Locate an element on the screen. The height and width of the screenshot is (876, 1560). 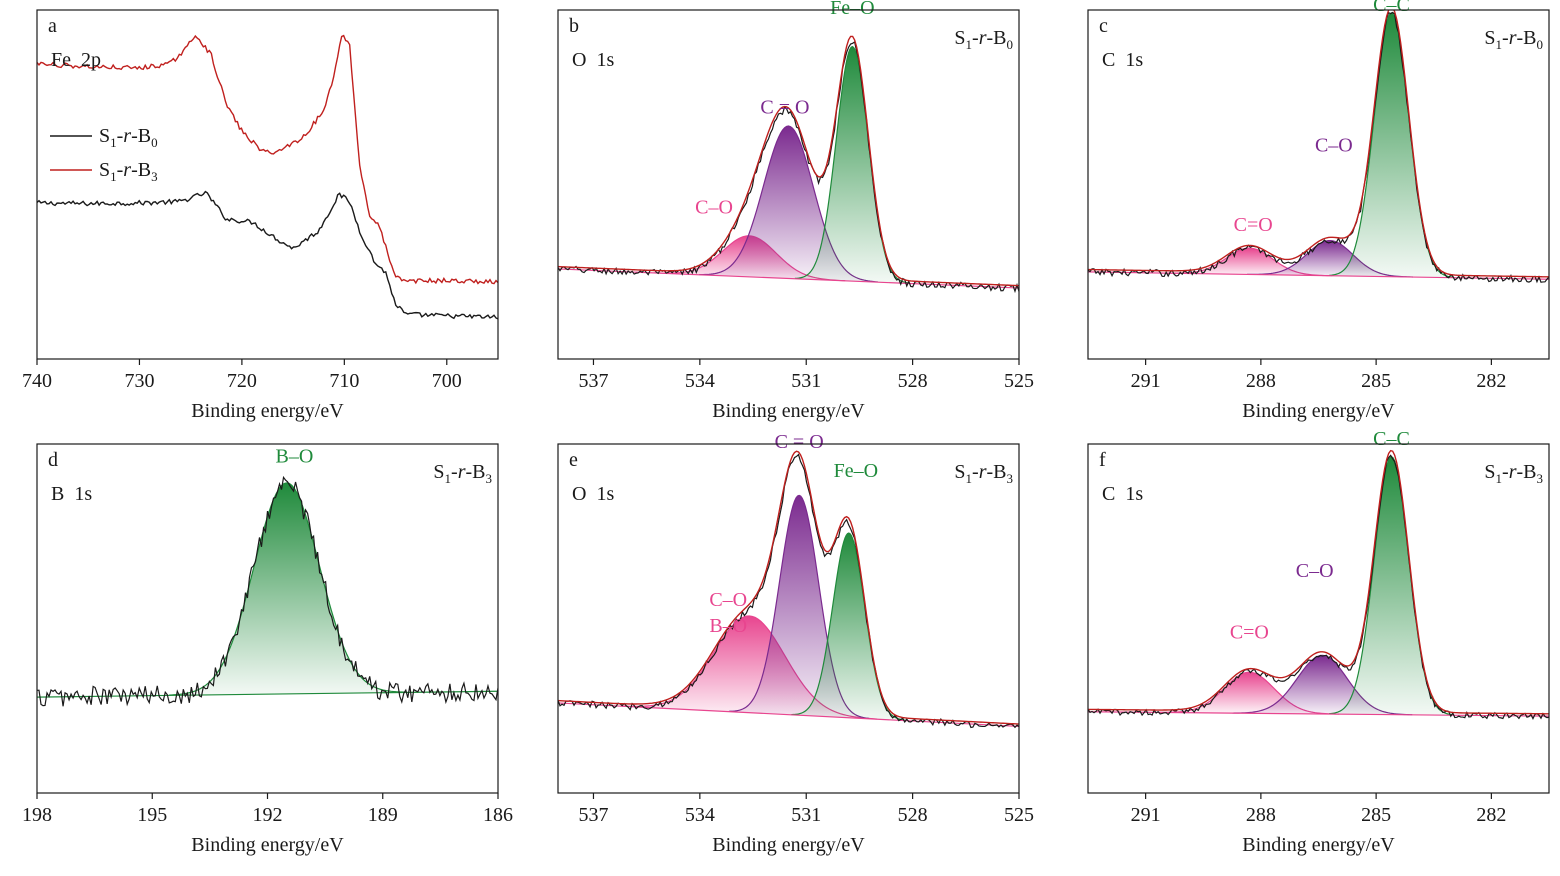
plot-area-f is located at coordinates (1318, 584).